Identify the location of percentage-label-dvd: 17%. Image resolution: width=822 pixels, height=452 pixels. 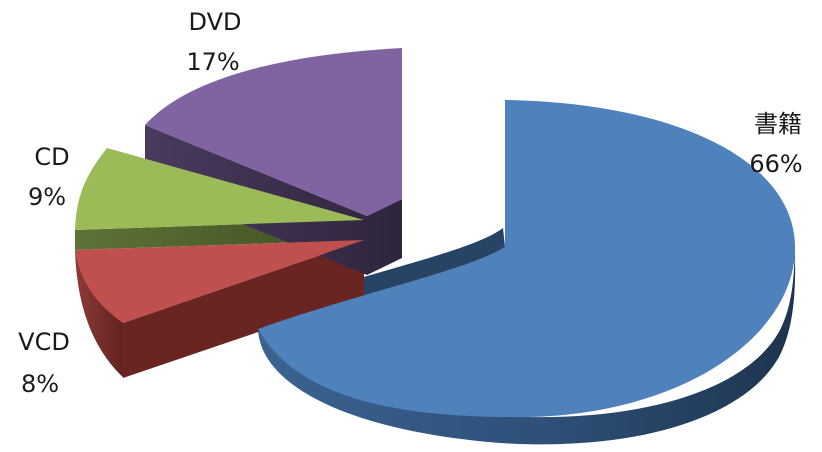
(212, 62).